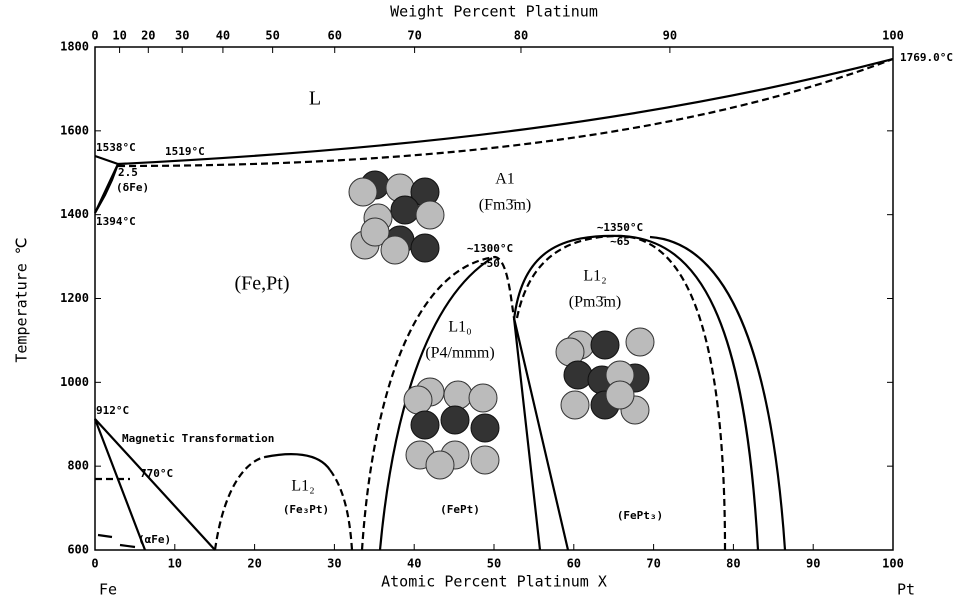 The width and height of the screenshot is (970, 599). I want to click on annotation: (Fm3̄m), so click(505, 205).